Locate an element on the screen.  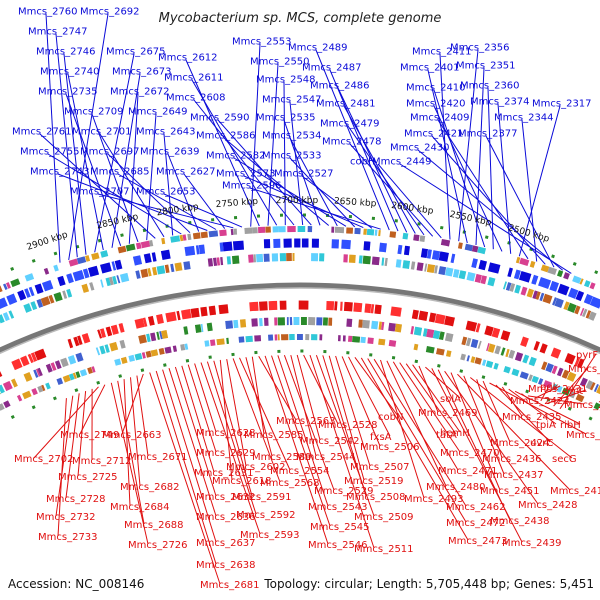
reverse-gene-label: Mmcs_2629 is located at coordinates (226, 453).